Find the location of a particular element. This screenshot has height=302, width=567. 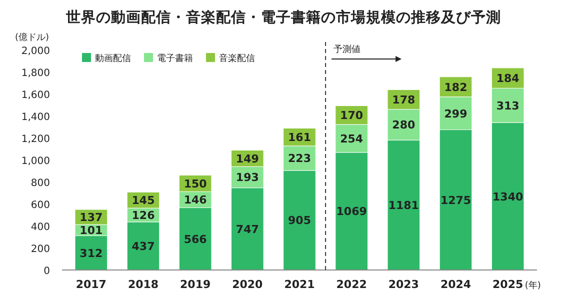

data-label: 254 is located at coordinates (352, 139).